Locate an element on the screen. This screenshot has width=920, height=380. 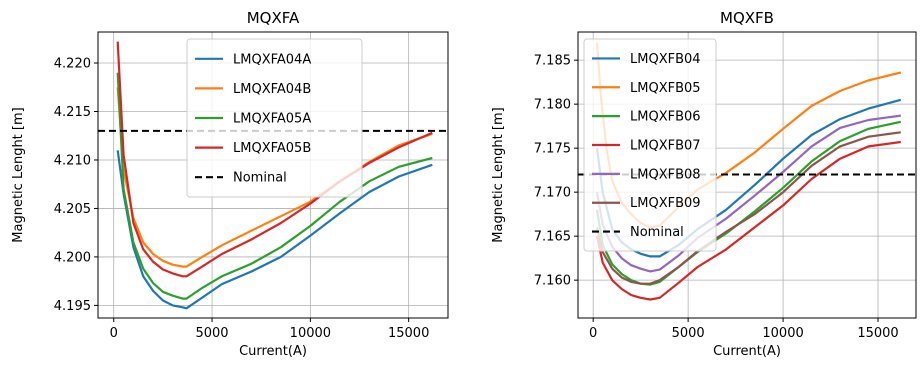
mqxfa-x-tick-label: 5000 is located at coordinates (211, 333).